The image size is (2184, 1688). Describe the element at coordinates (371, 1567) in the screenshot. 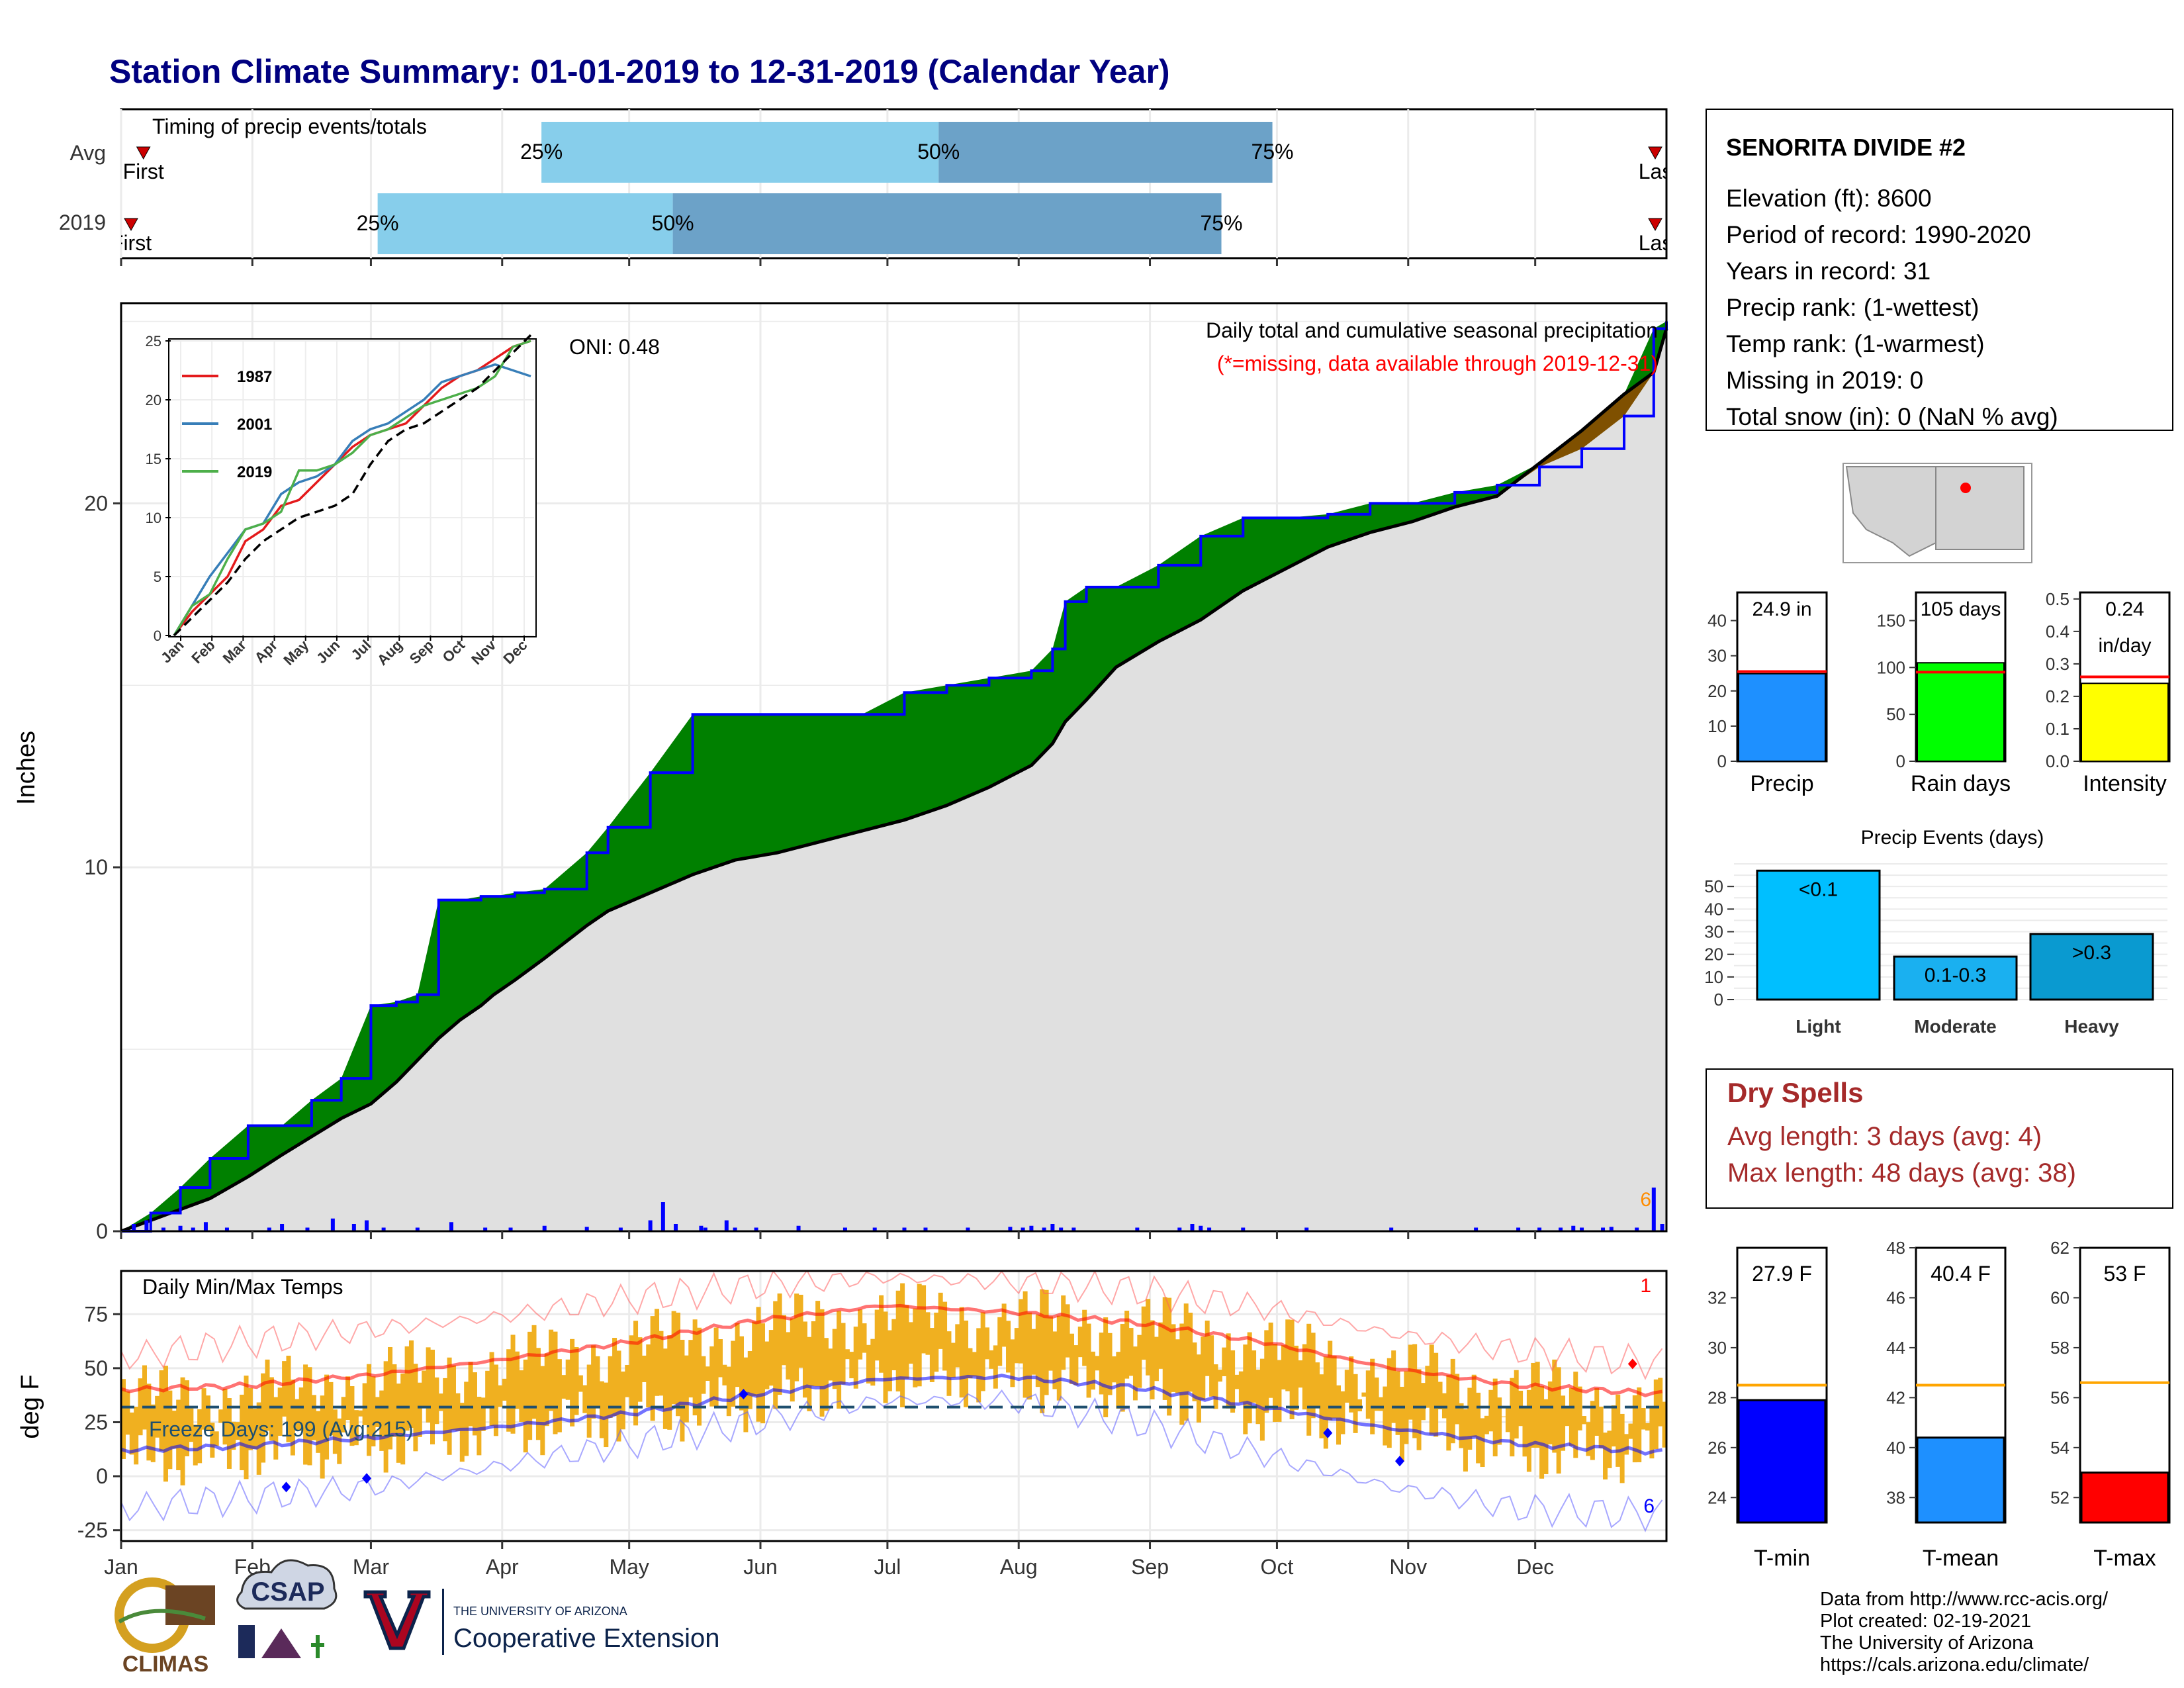

I see `month-label-mar: Mar` at that location.